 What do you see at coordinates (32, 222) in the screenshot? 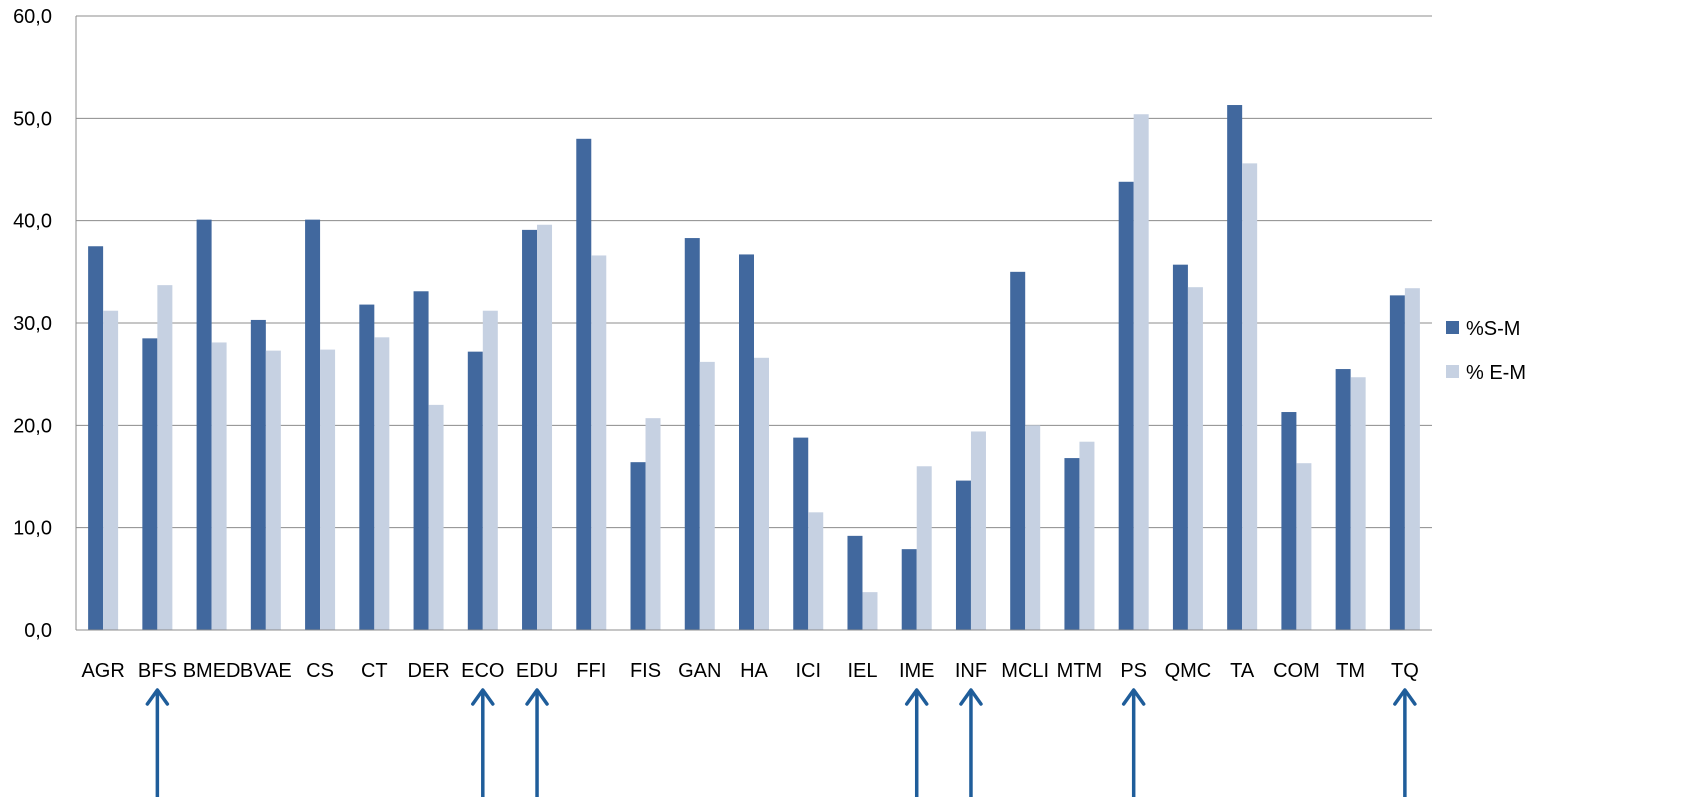
I see `y-tick-label: 40,0` at bounding box center [32, 222].